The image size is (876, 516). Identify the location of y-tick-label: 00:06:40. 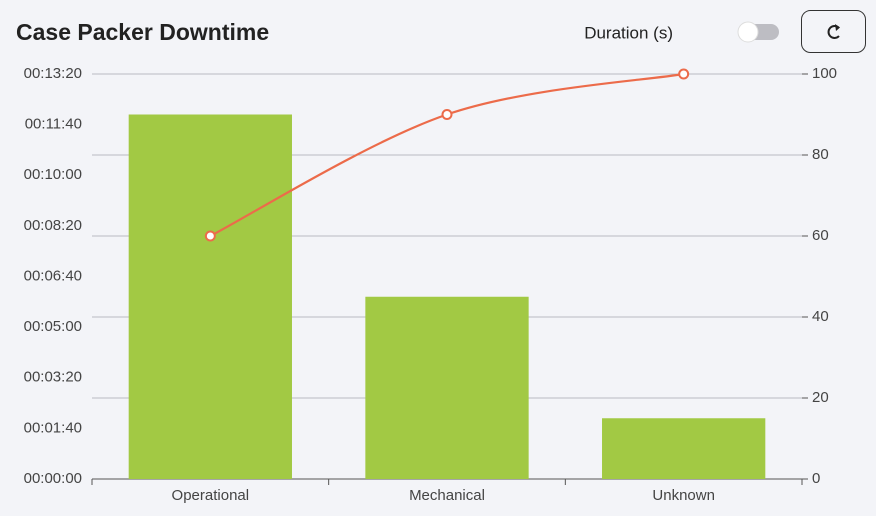
(53, 275).